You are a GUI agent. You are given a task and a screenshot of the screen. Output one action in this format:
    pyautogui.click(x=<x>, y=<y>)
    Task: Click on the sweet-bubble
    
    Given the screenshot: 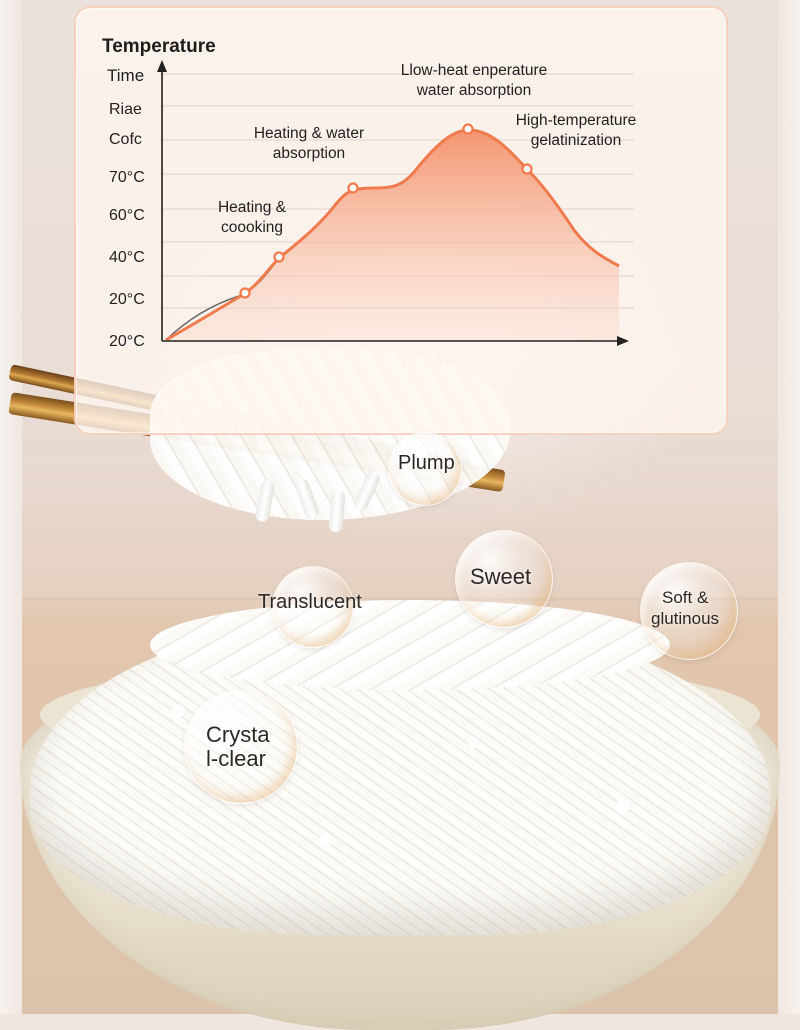 What is the action you would take?
    pyautogui.click(x=504, y=579)
    